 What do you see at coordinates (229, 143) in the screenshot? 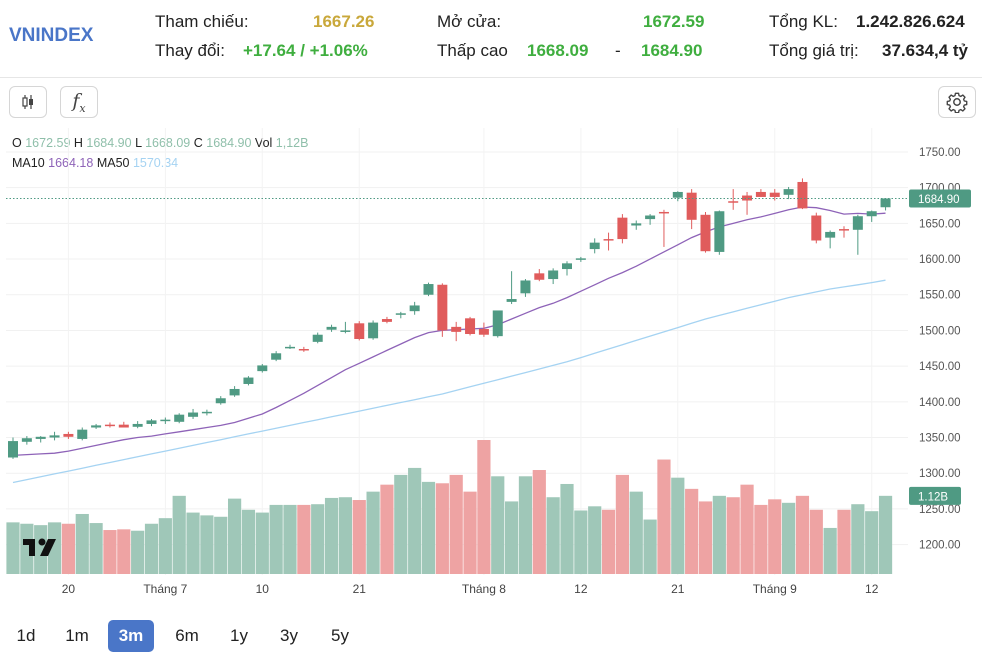
I see `close-legend-value: 1684.90` at bounding box center [229, 143].